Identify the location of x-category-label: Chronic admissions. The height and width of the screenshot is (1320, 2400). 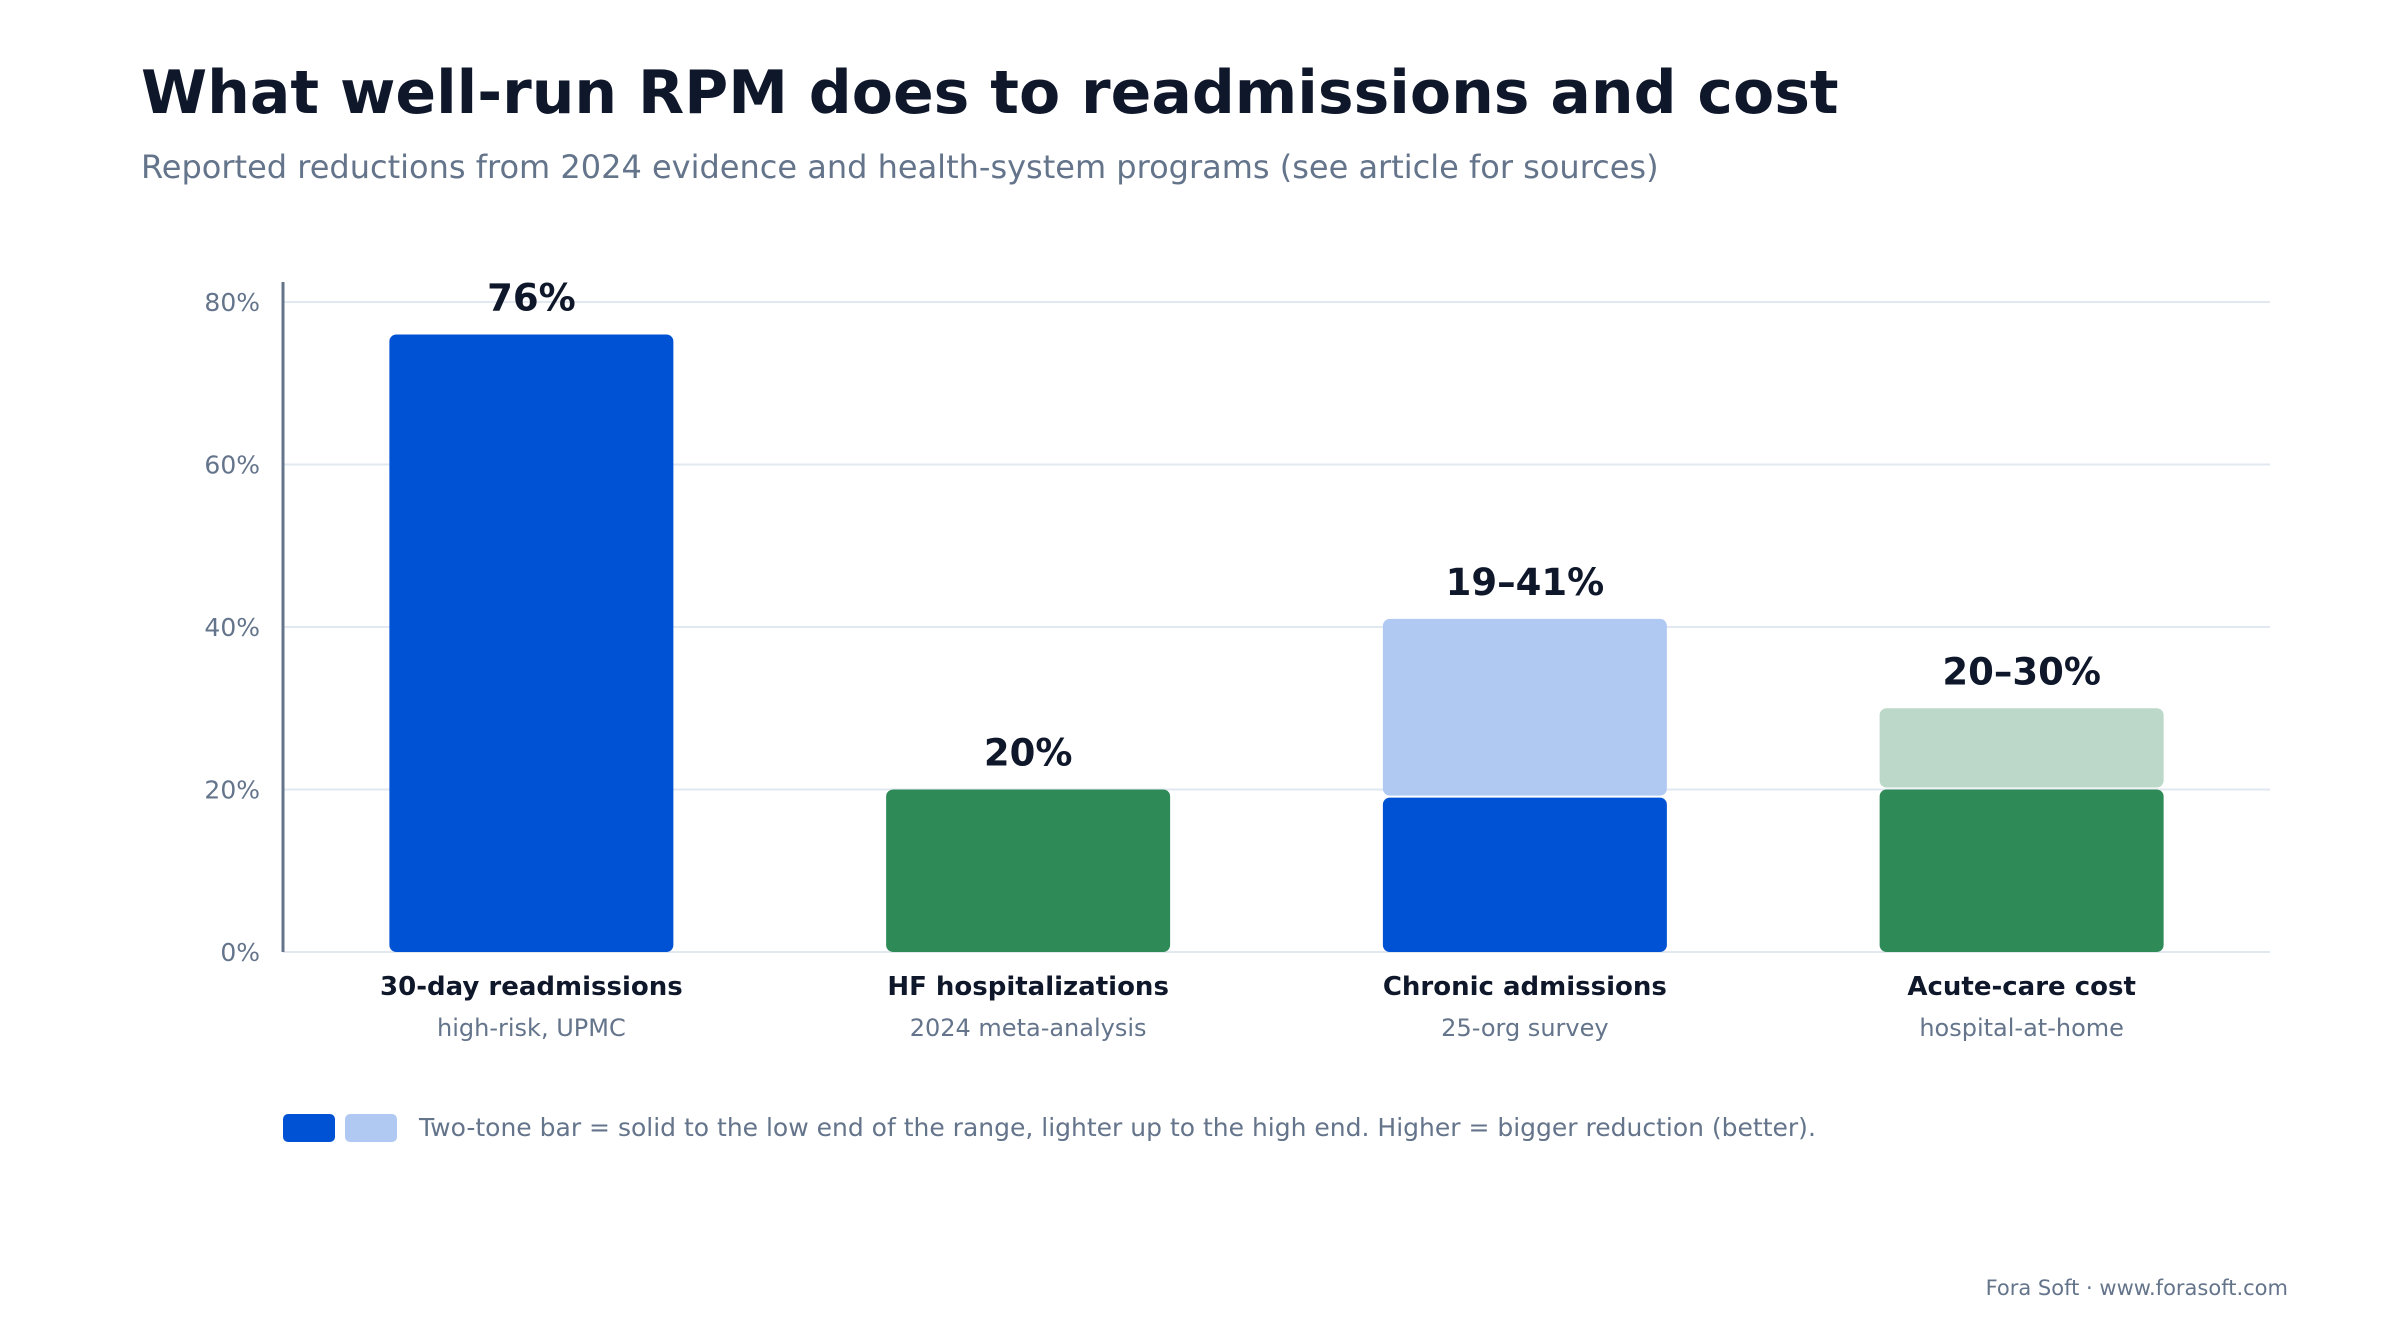
(1525, 987).